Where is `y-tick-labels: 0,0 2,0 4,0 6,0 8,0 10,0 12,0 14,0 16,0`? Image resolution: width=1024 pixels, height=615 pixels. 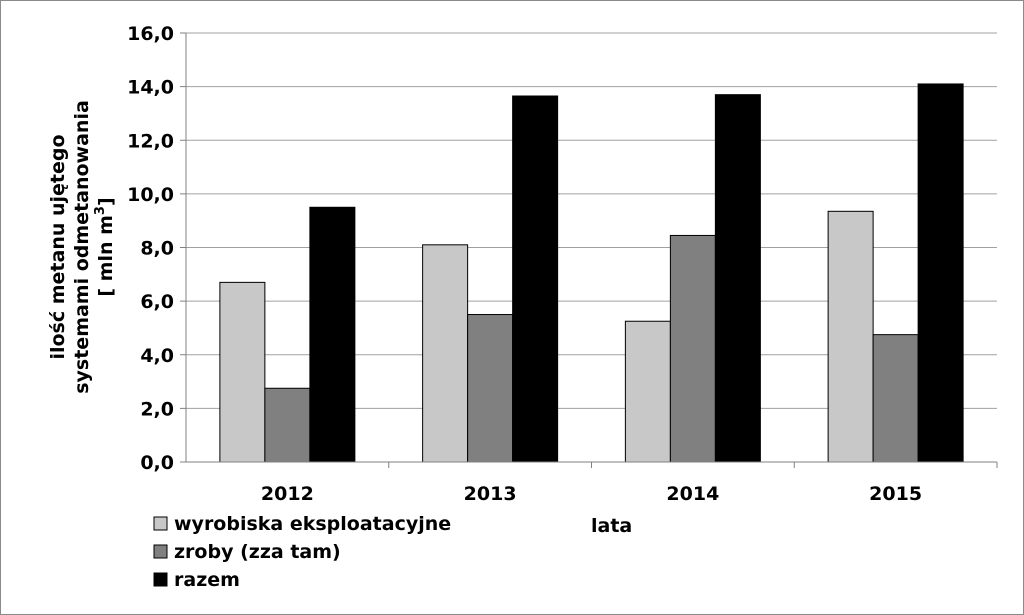
y-tick-labels: 0,0 2,0 4,0 6,0 8,0 10,0 12,0 14,0 16,0 is located at coordinates (150, 248).